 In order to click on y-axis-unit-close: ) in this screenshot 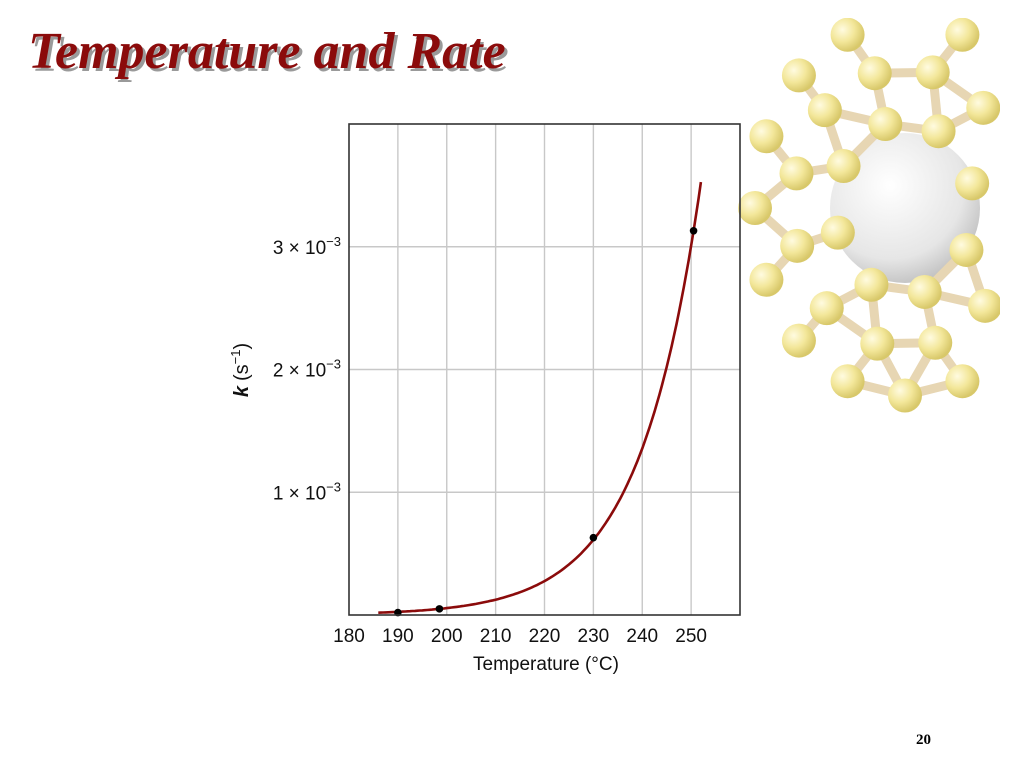, I will do `click(242, 346)`.